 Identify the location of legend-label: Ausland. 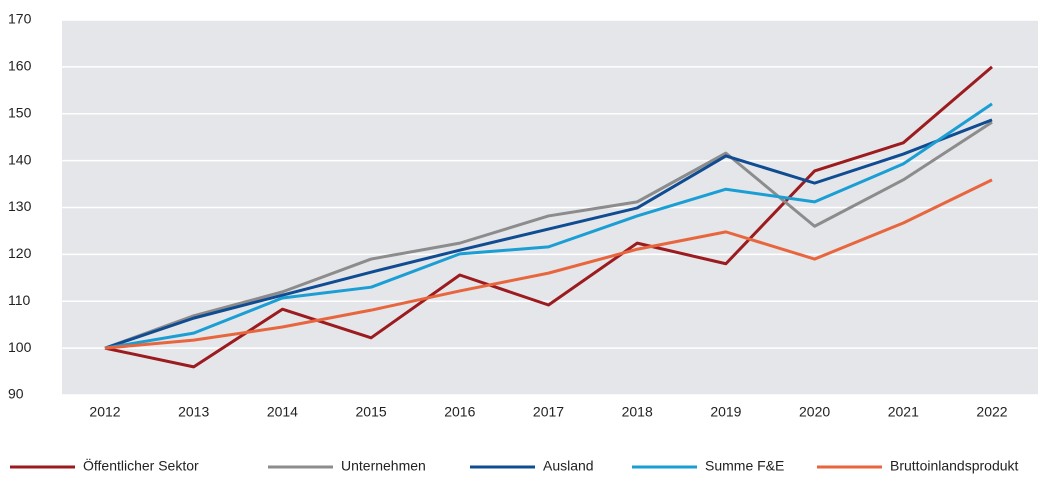
(568, 466).